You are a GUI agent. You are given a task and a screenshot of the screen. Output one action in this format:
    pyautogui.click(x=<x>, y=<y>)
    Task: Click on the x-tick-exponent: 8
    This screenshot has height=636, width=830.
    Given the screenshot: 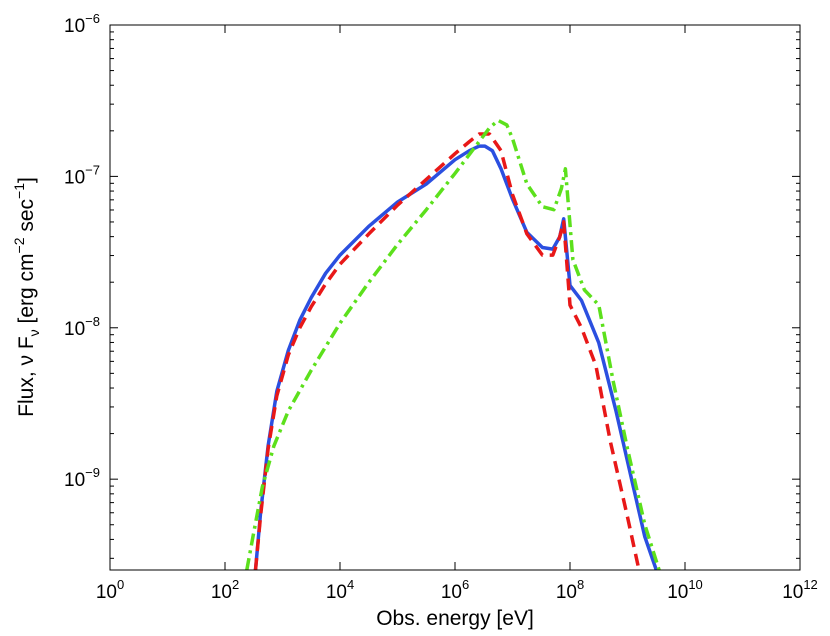 What is the action you would take?
    pyautogui.click(x=580, y=584)
    